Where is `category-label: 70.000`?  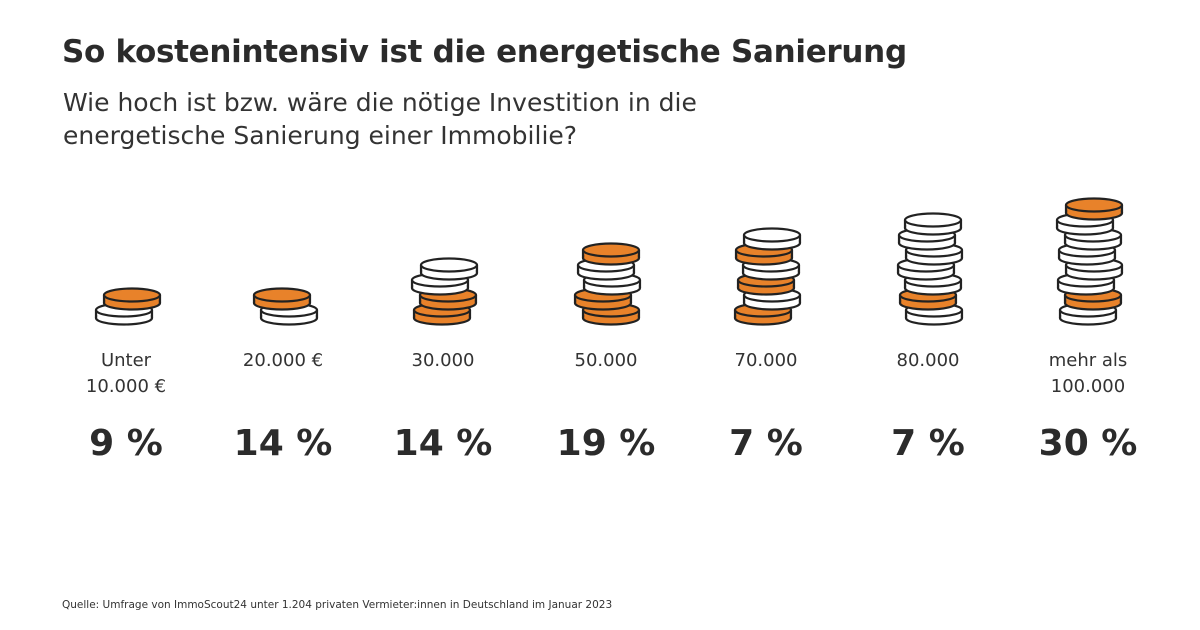 category-label: 70.000 is located at coordinates (766, 360).